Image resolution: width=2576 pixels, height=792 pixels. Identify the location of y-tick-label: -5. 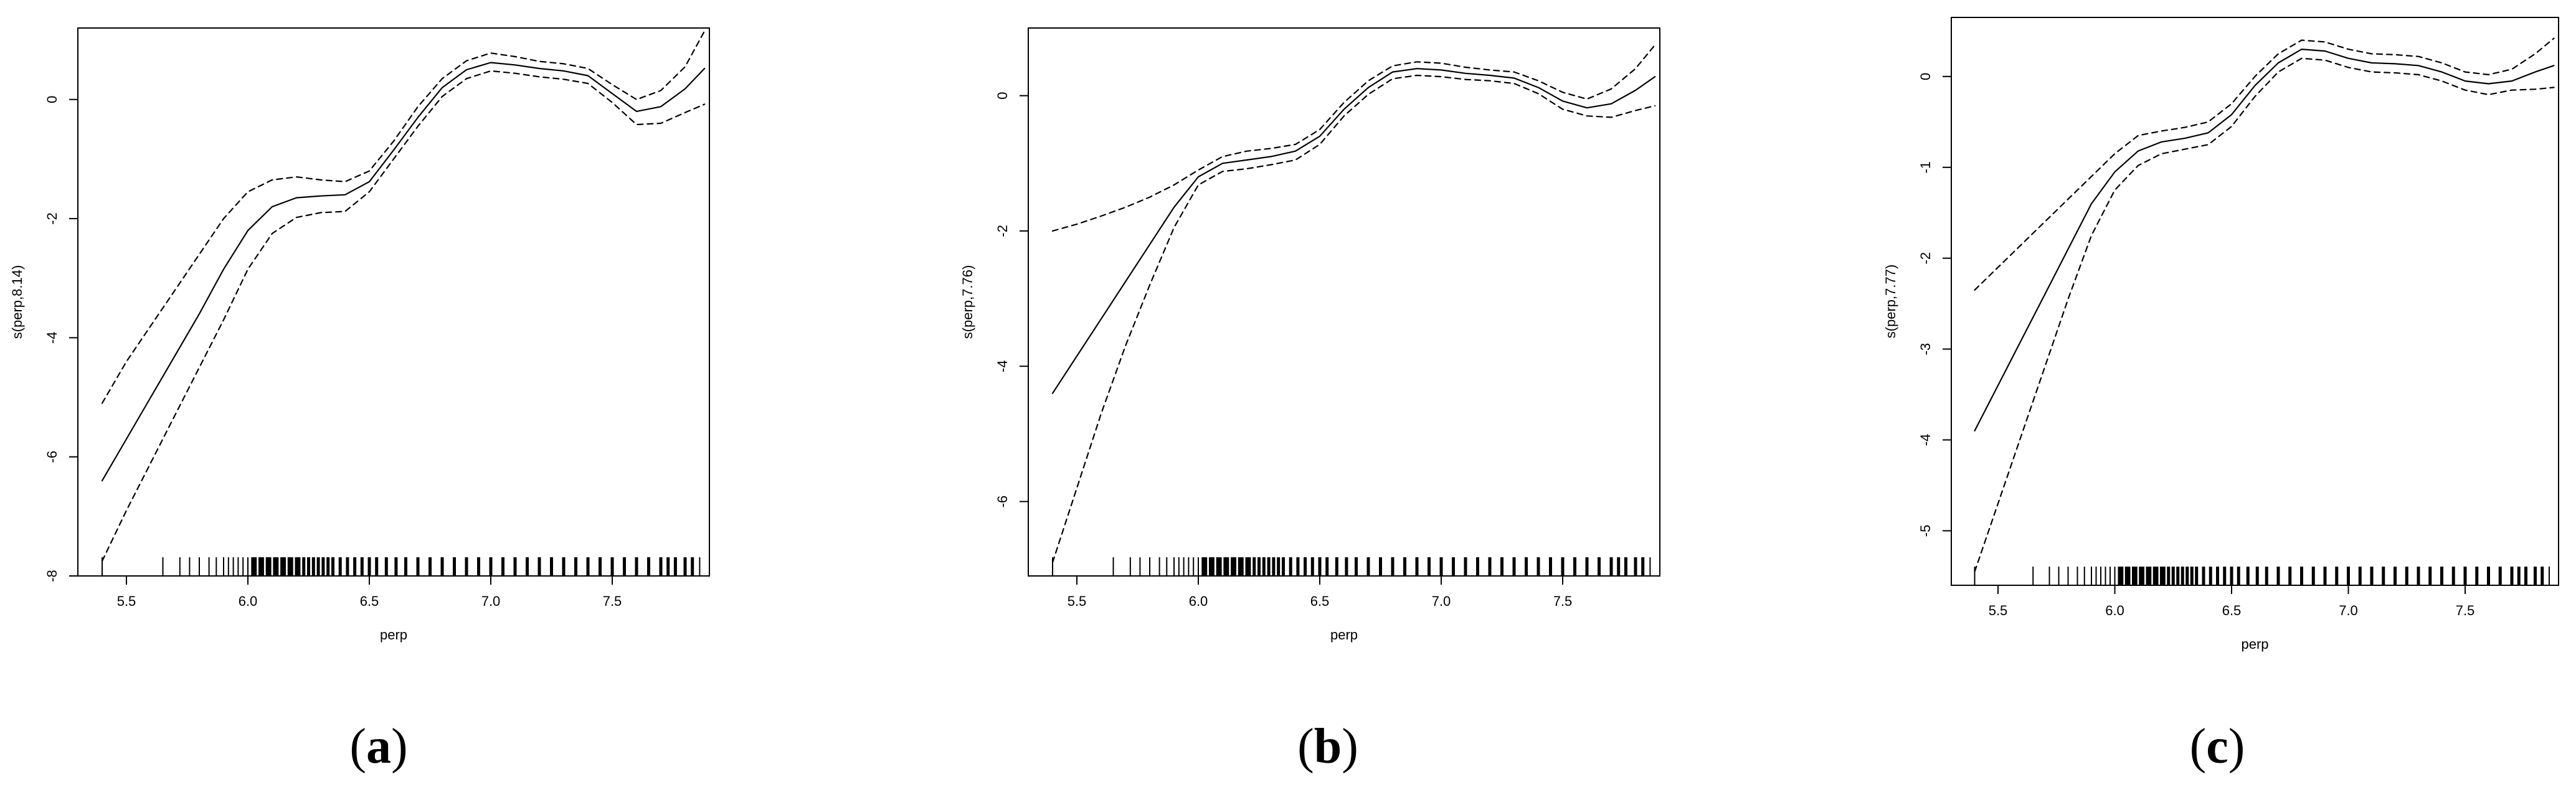
(1926, 531).